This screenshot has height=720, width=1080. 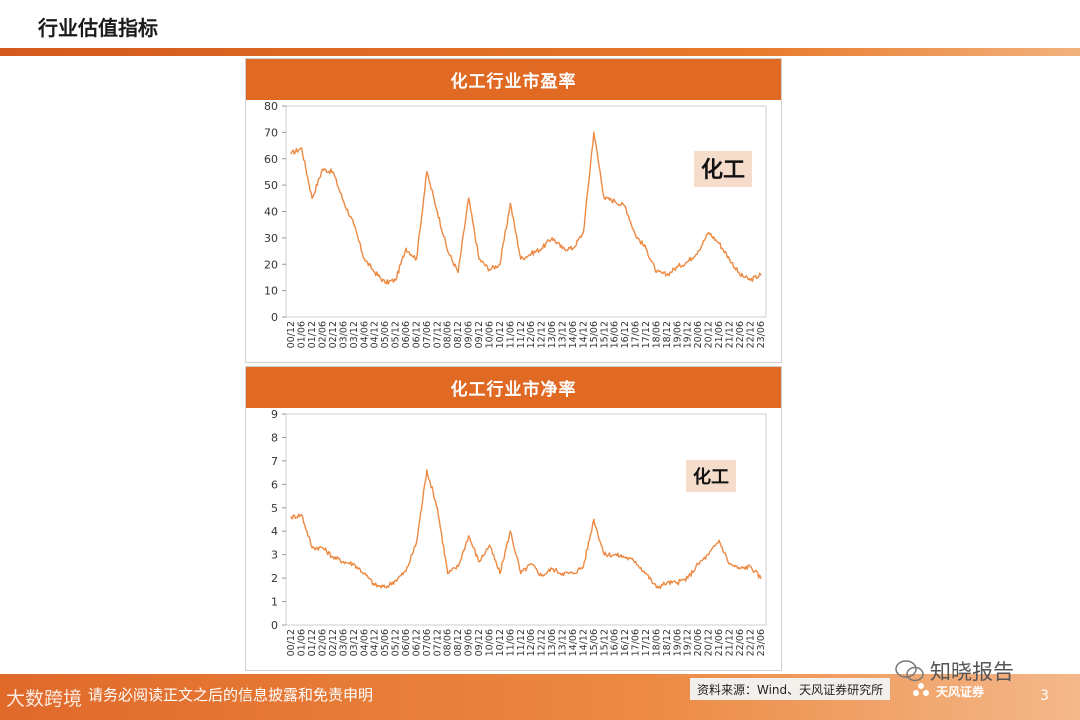 What do you see at coordinates (723, 170) in the screenshot?
I see `pe-badge-label: 化工` at bounding box center [723, 170].